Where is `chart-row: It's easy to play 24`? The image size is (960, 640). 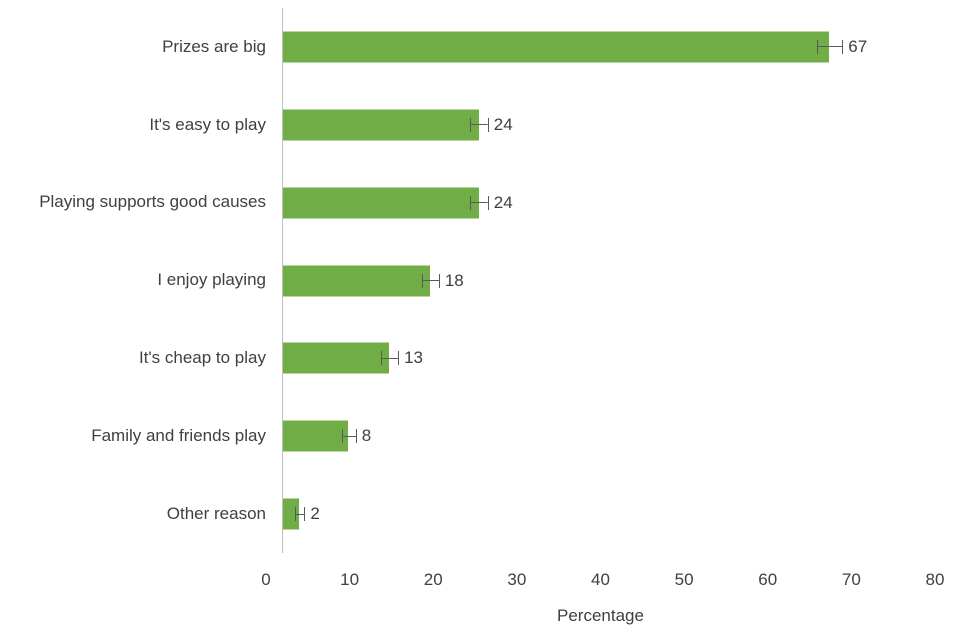 chart-row: It's easy to play 24 is located at coordinates (467, 124).